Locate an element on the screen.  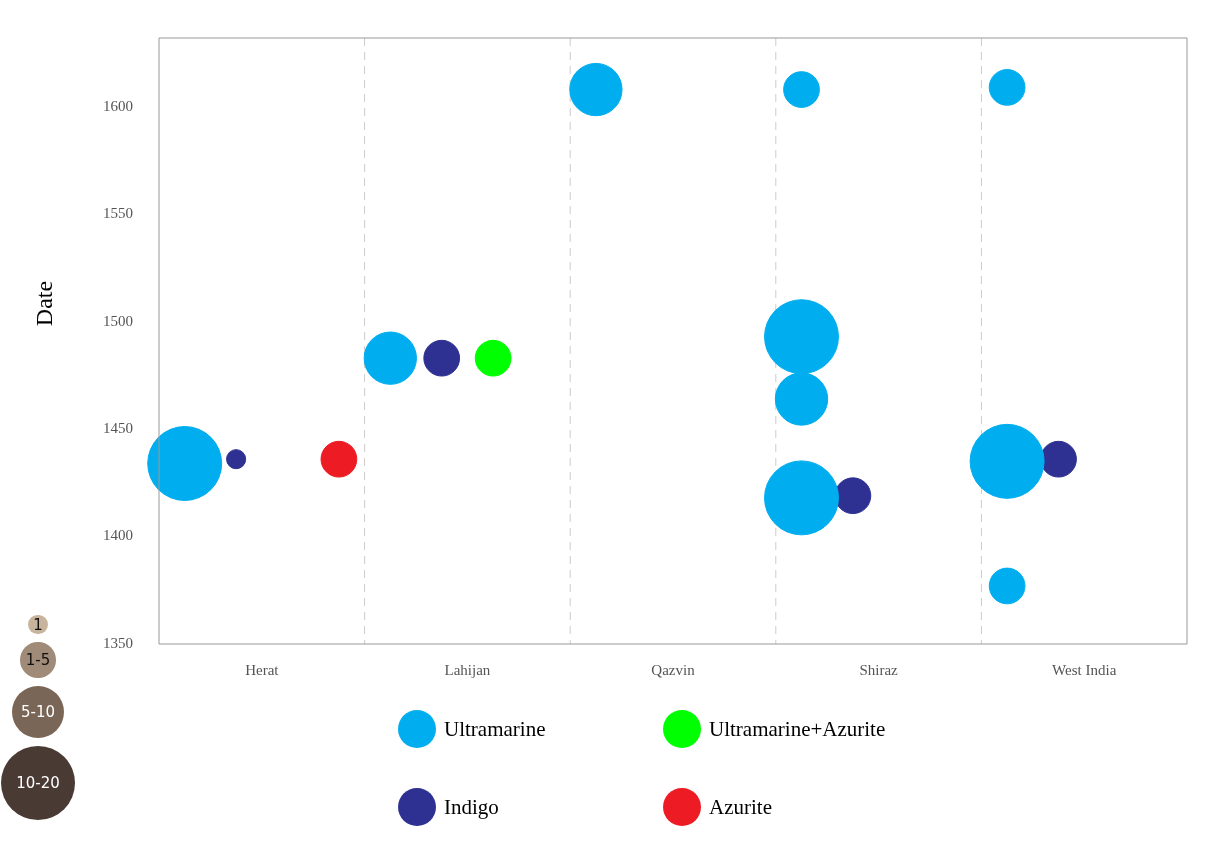
y-tick-label: 1550 is located at coordinates (118, 213).